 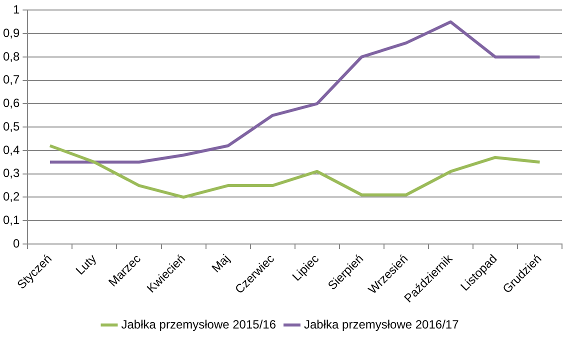 I want to click on y-tick-label: 0,9, so click(x=11, y=33).